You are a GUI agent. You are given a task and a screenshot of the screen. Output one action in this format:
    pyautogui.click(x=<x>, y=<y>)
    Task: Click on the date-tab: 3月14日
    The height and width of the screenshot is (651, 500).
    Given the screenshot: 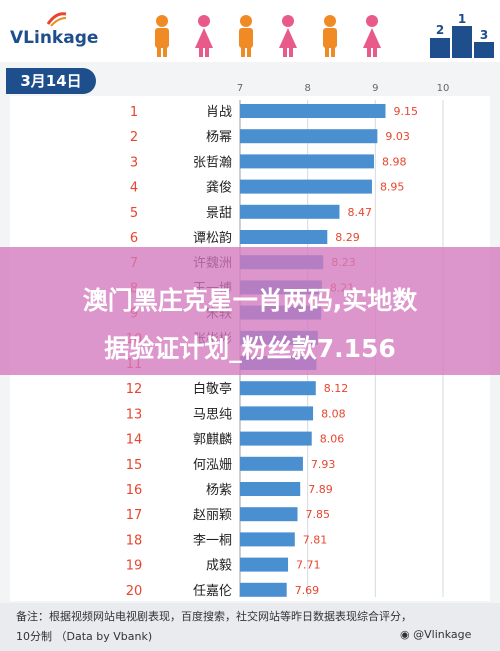 What is the action you would take?
    pyautogui.click(x=51, y=81)
    